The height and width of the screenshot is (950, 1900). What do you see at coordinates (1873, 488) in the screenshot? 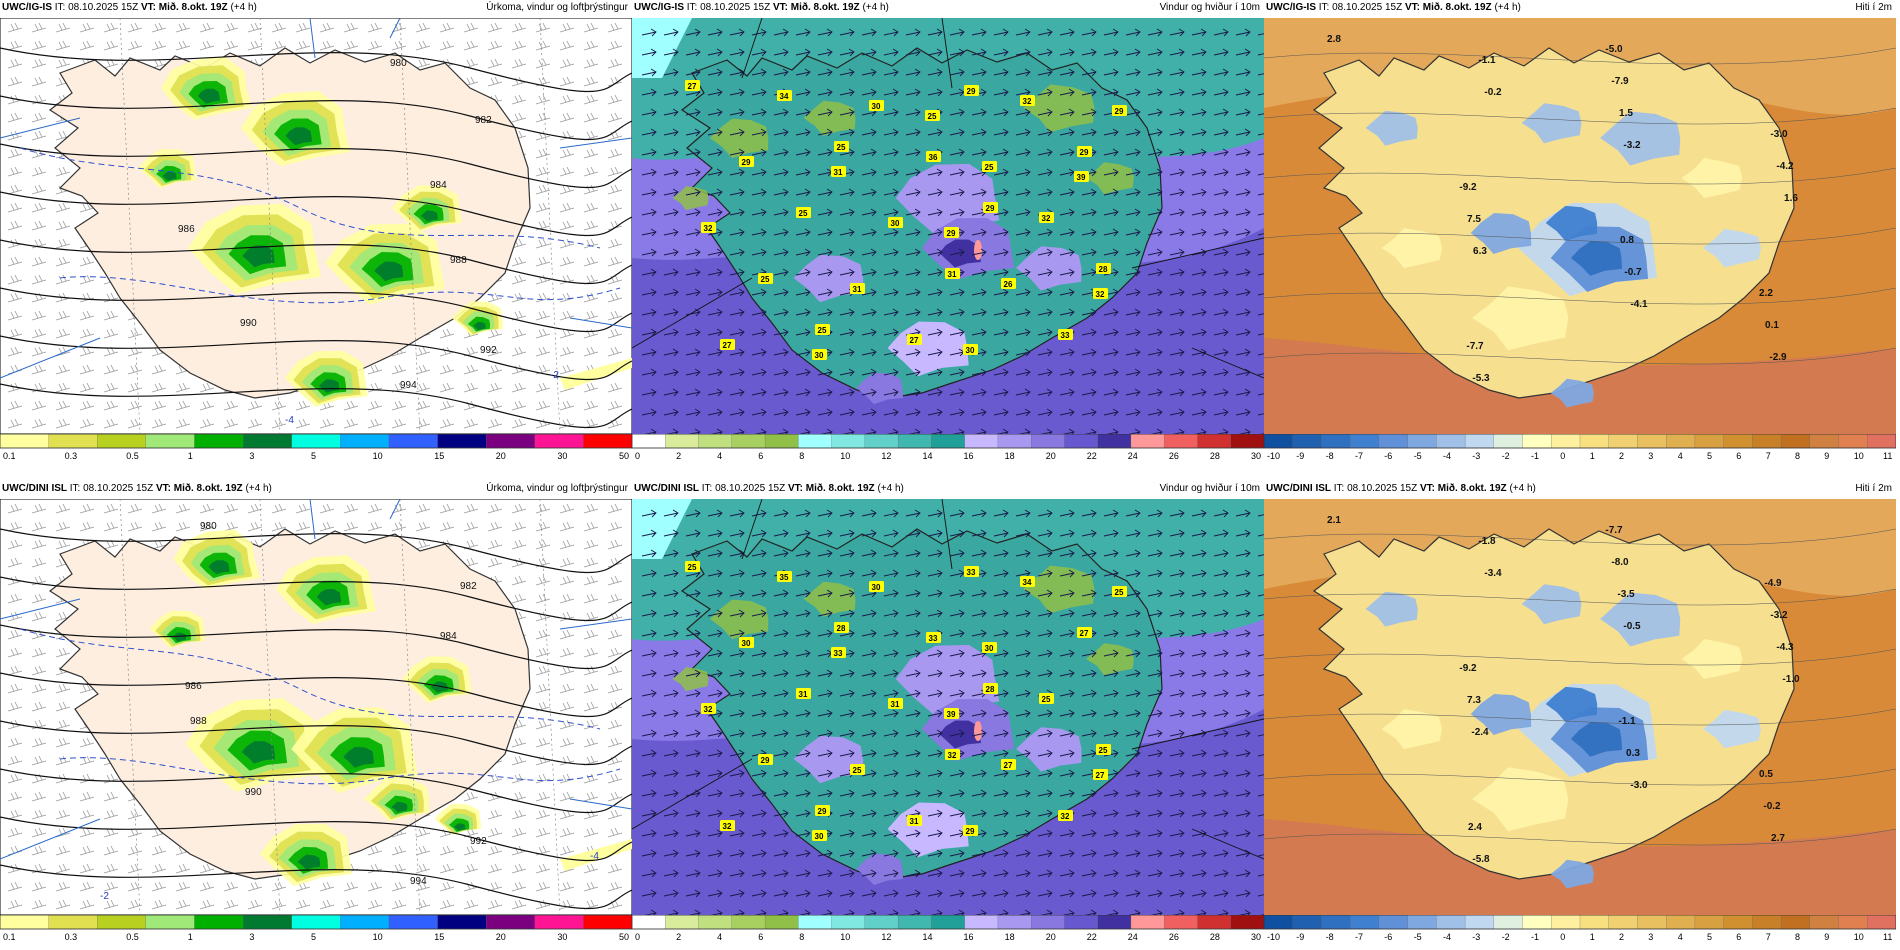
I see `panel-title: Hiti í 2m` at bounding box center [1873, 488].